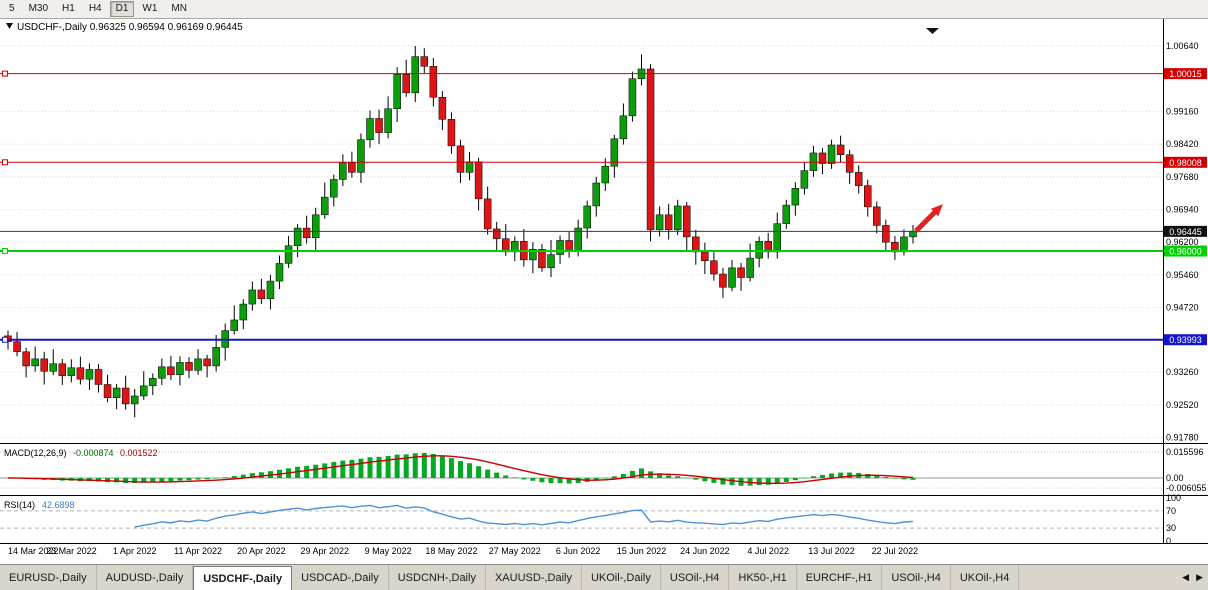 The width and height of the screenshot is (1208, 590). What do you see at coordinates (1199, 577) in the screenshot?
I see `tabs-scroll-right-icon: ▶` at bounding box center [1199, 577].